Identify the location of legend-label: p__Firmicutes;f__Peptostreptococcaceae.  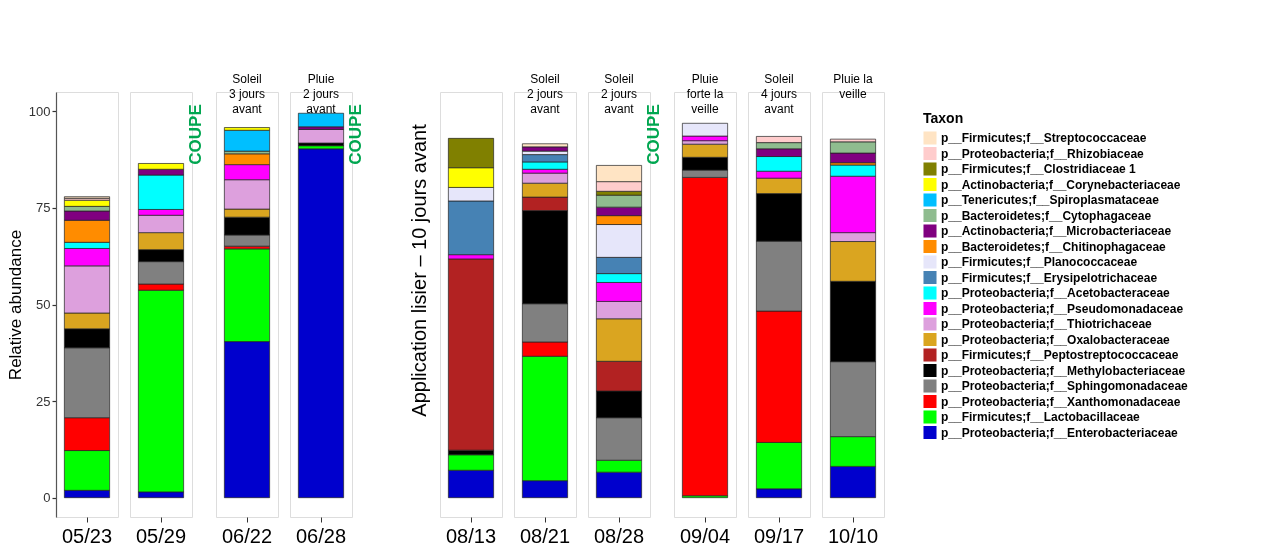
(1060, 355).